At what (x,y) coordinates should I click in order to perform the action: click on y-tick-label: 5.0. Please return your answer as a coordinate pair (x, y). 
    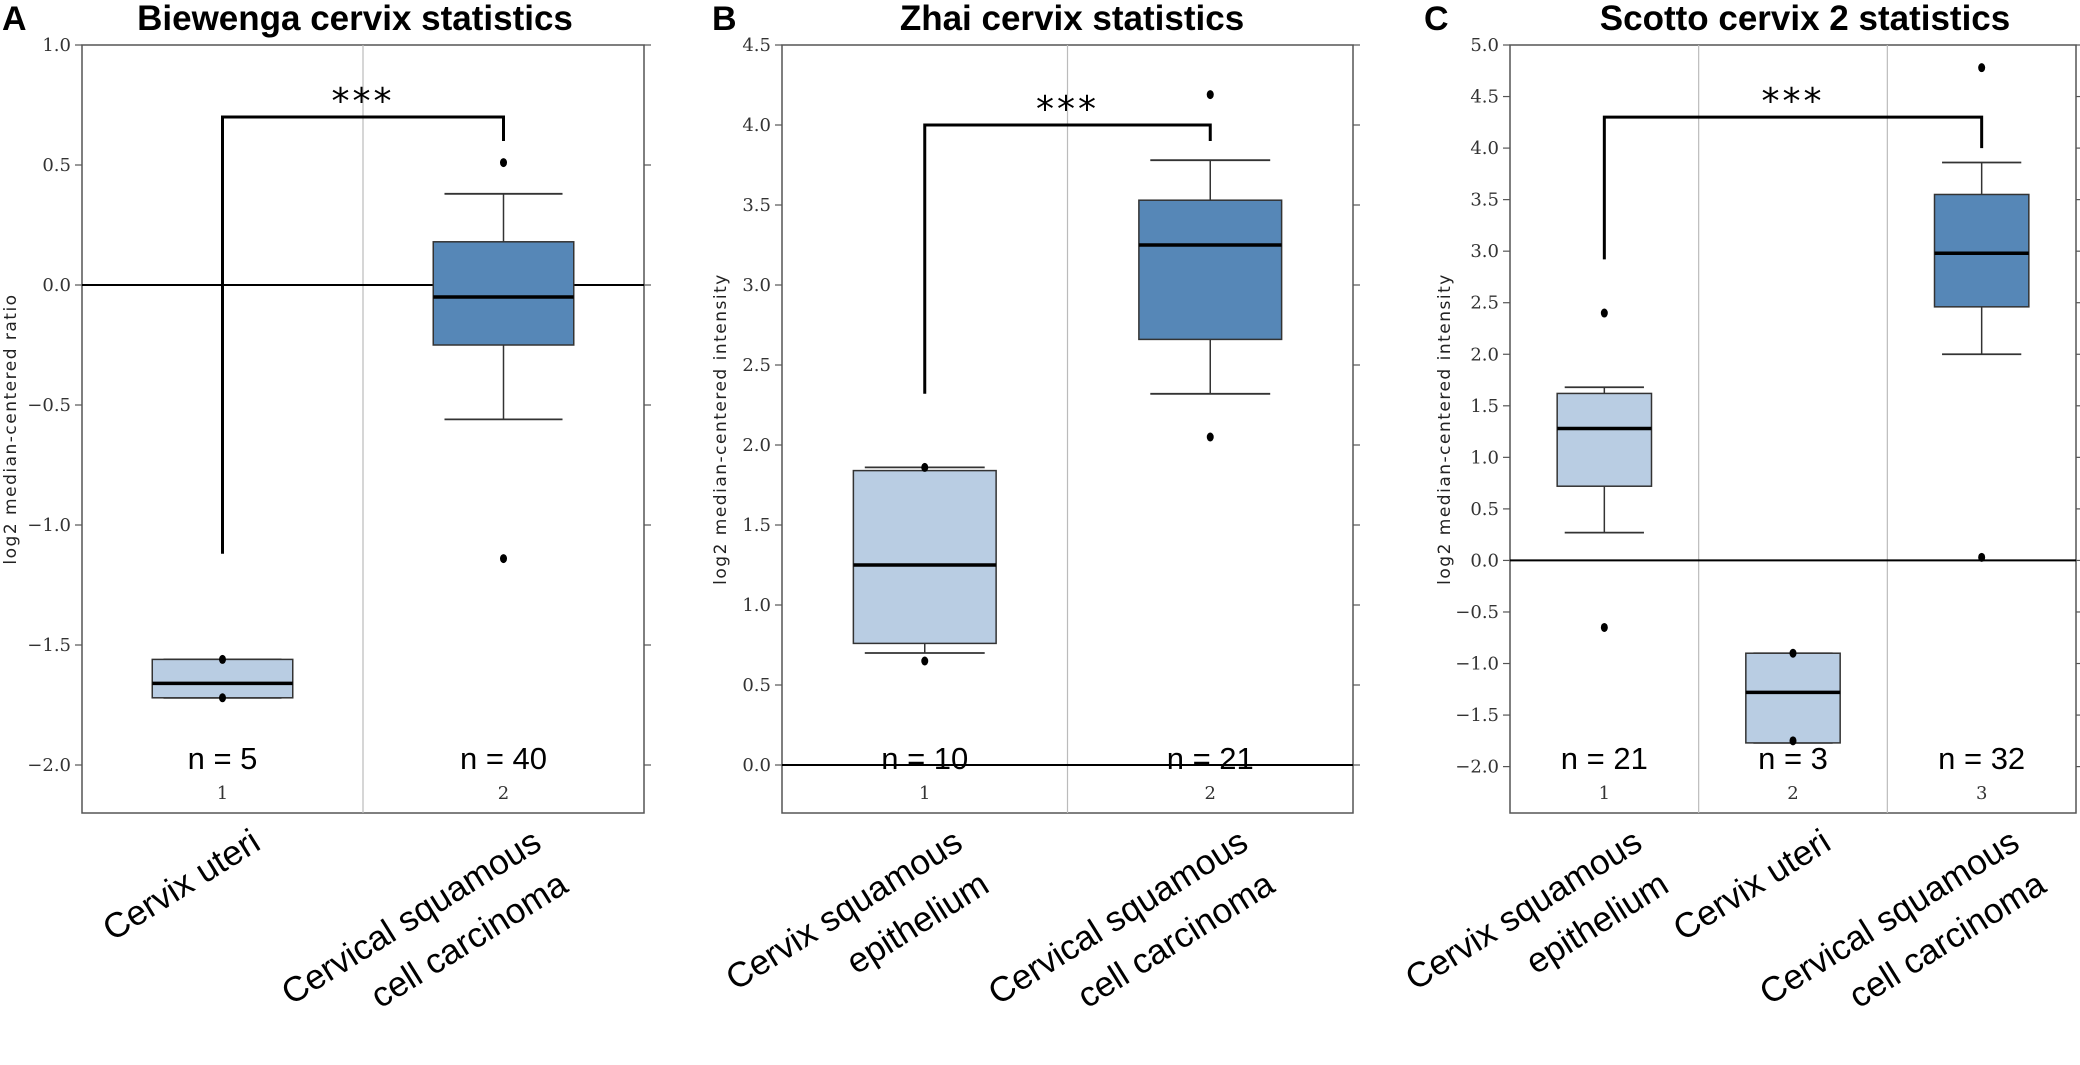
    Looking at the image, I should click on (1484, 45).